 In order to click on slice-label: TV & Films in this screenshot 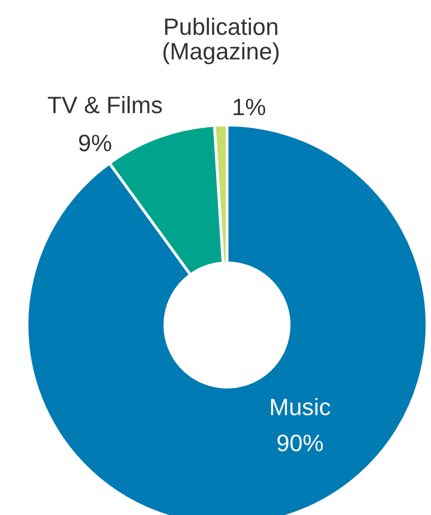, I will do `click(105, 105)`.